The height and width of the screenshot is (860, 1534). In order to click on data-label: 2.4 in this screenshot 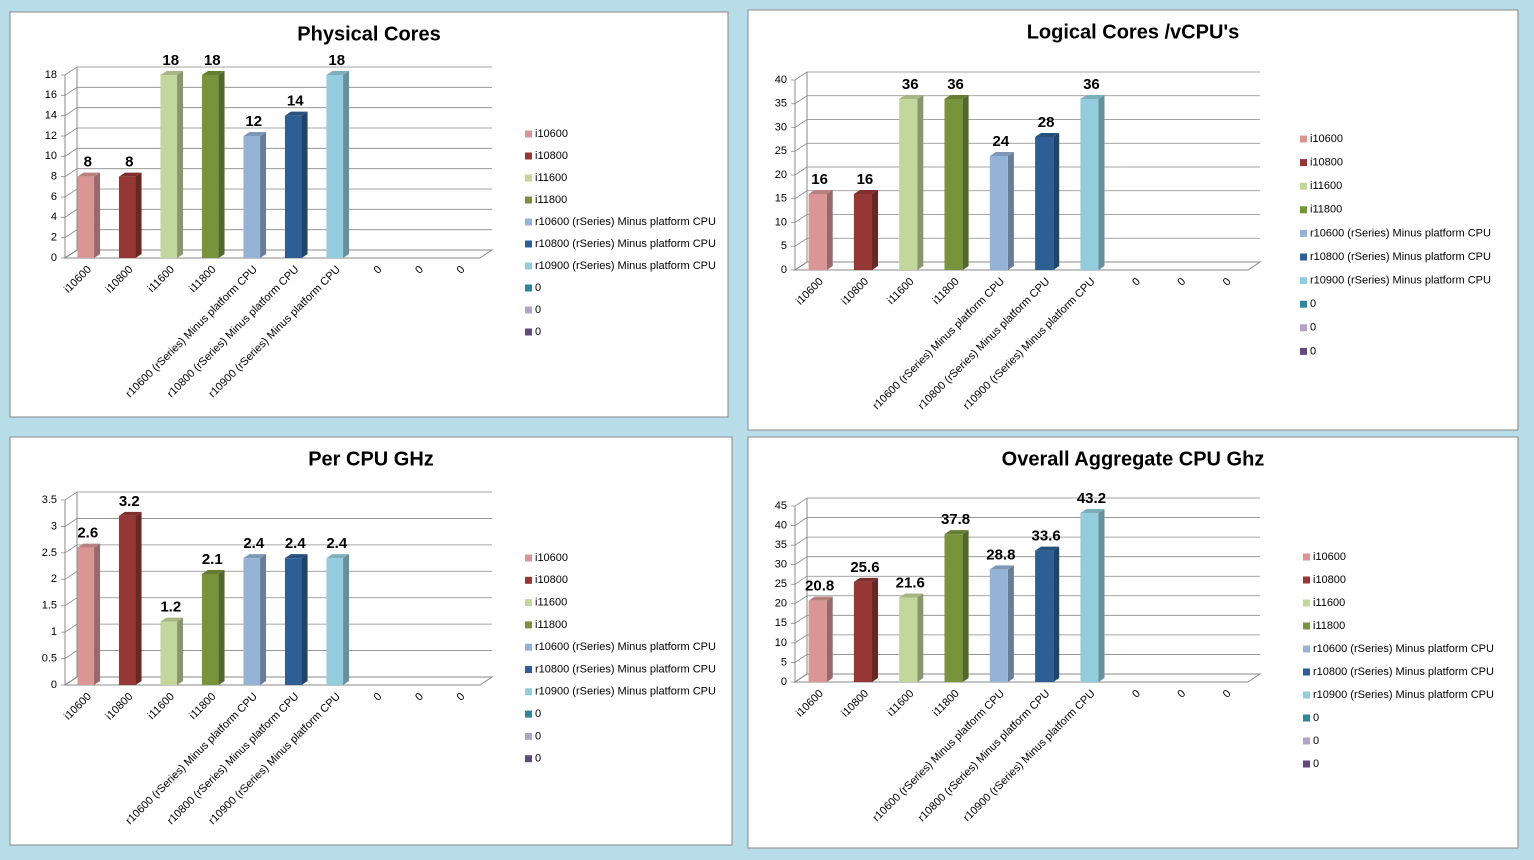, I will do `click(254, 543)`.